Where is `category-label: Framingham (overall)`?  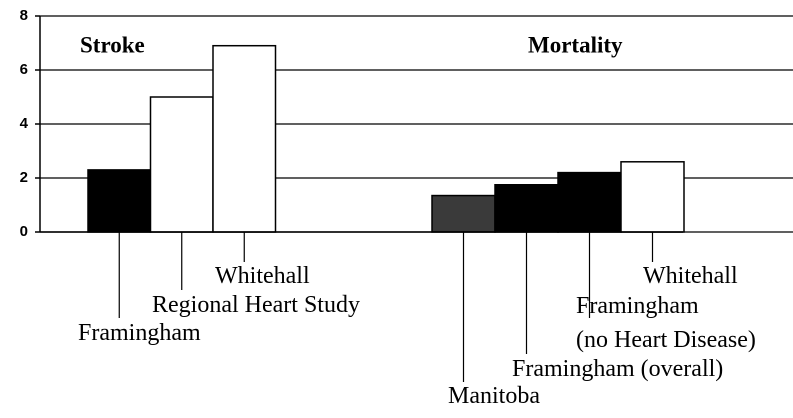 category-label: Framingham (overall) is located at coordinates (617, 369).